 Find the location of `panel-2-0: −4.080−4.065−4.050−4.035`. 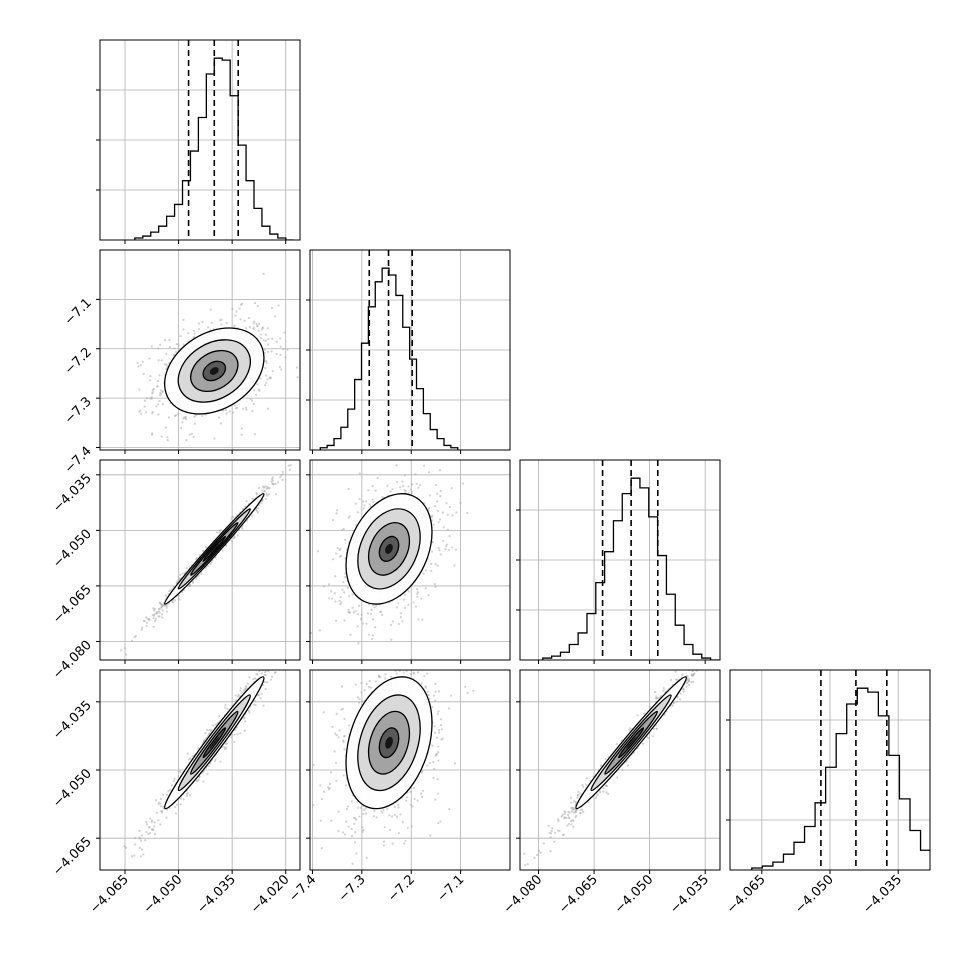

panel-2-0: −4.080−4.065−4.050−4.035 is located at coordinates (175, 570).